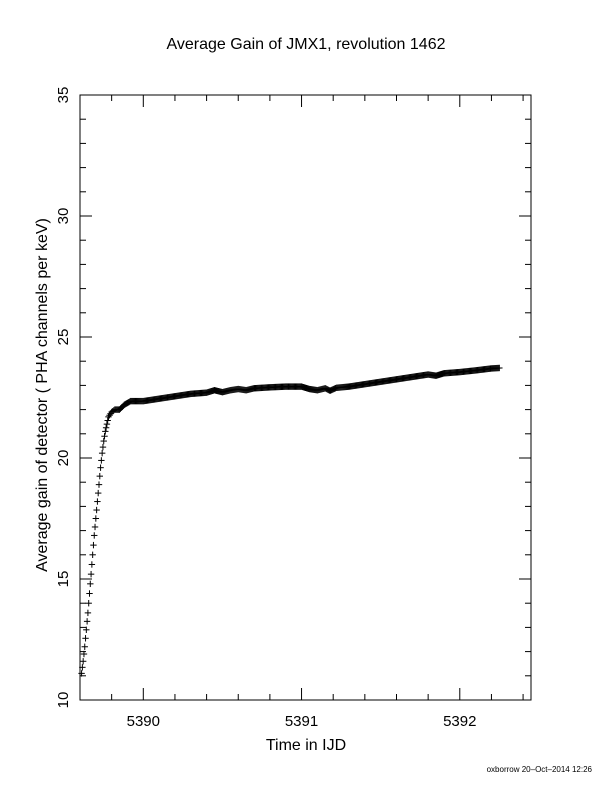 This screenshot has width=612, height=792. What do you see at coordinates (63, 337) in the screenshot?
I see `y-tick-label: 25` at bounding box center [63, 337].